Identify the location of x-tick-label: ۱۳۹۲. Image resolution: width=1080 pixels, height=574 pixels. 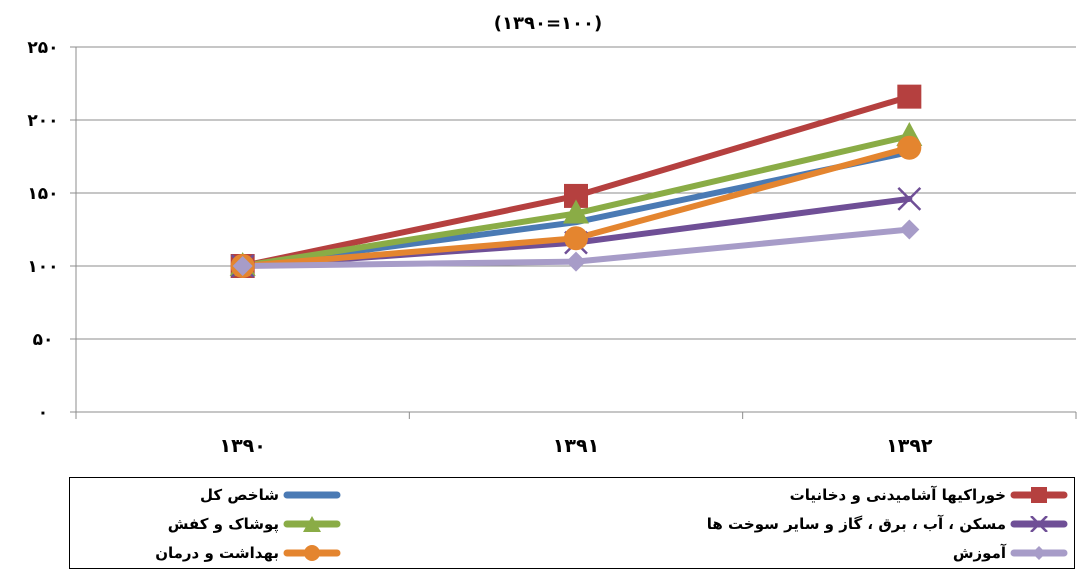
(909, 446).